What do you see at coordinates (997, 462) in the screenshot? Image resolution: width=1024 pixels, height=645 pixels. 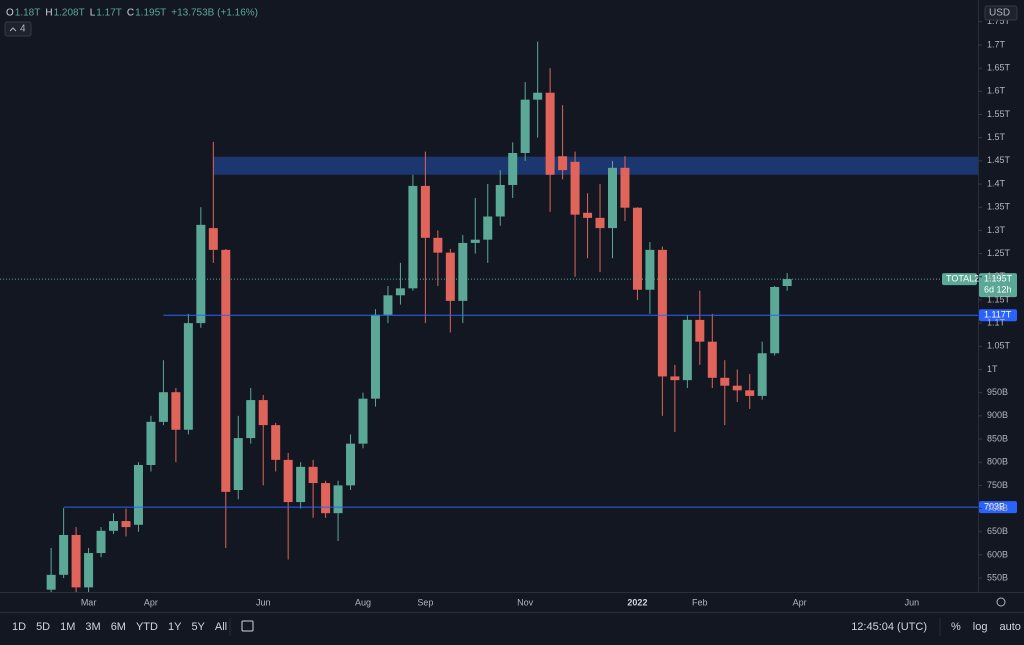 I see `y-tick-label: 800B` at bounding box center [997, 462].